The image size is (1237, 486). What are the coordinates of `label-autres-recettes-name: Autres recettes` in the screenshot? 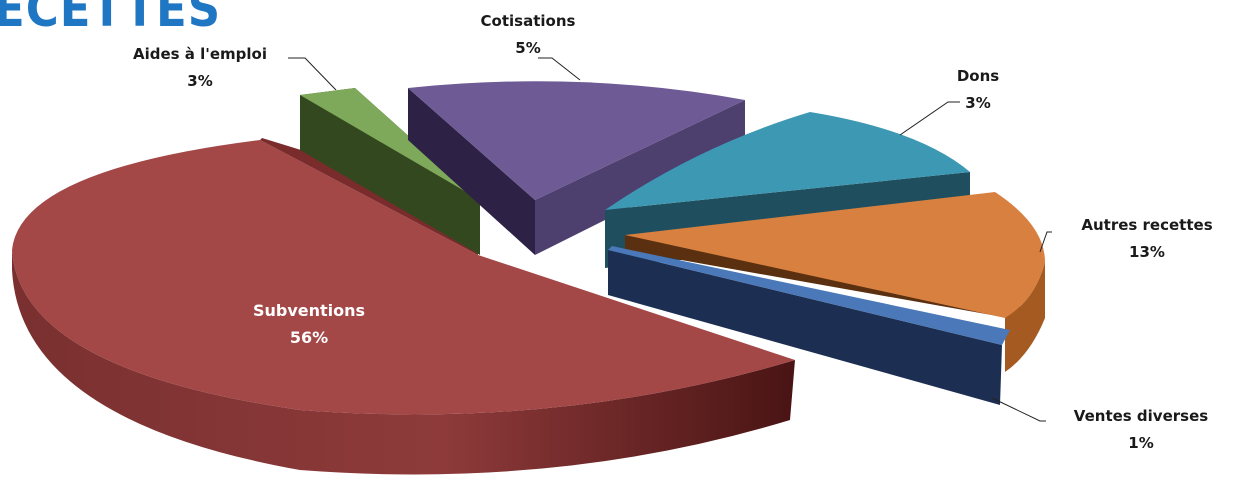 It's located at (1146, 225).